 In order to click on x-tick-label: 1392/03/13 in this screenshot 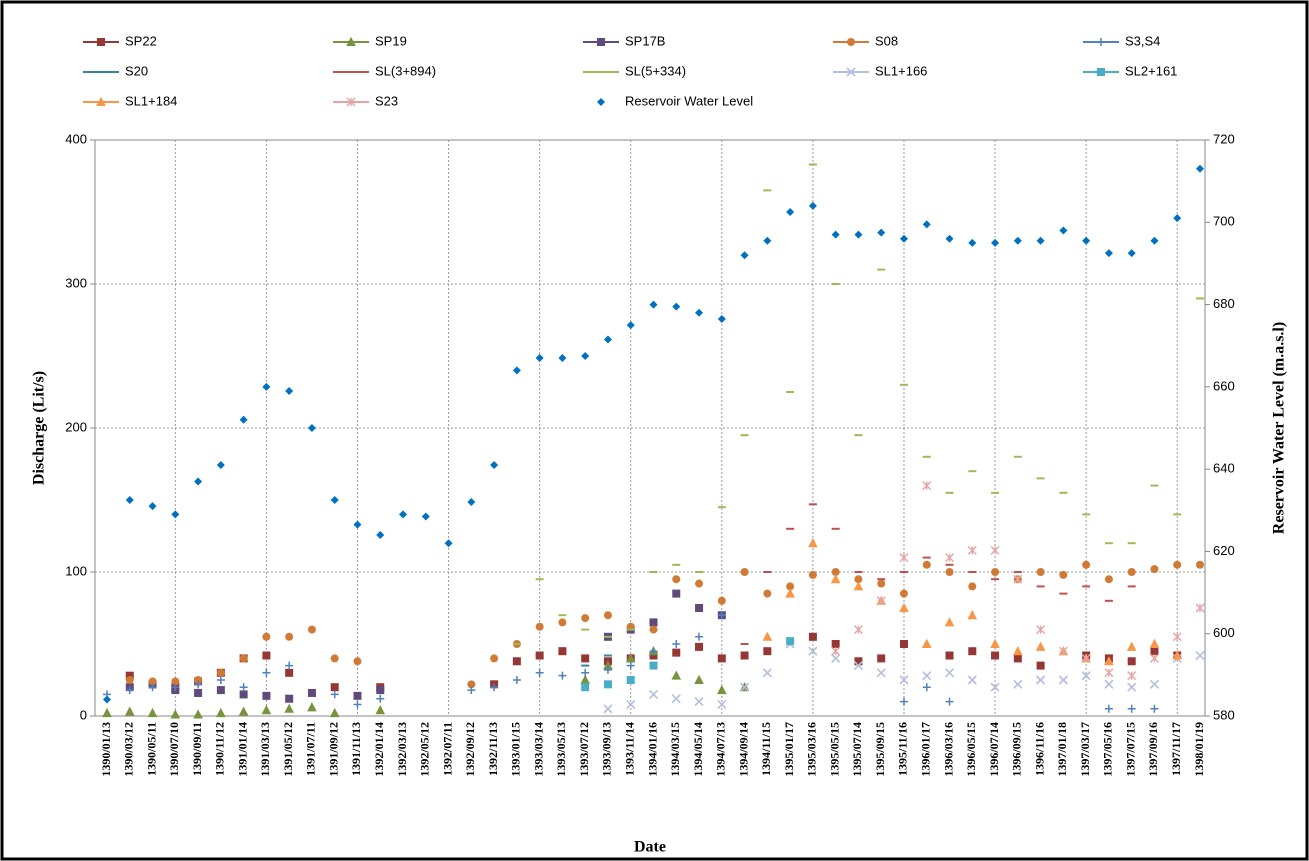, I will do `click(402, 749)`.